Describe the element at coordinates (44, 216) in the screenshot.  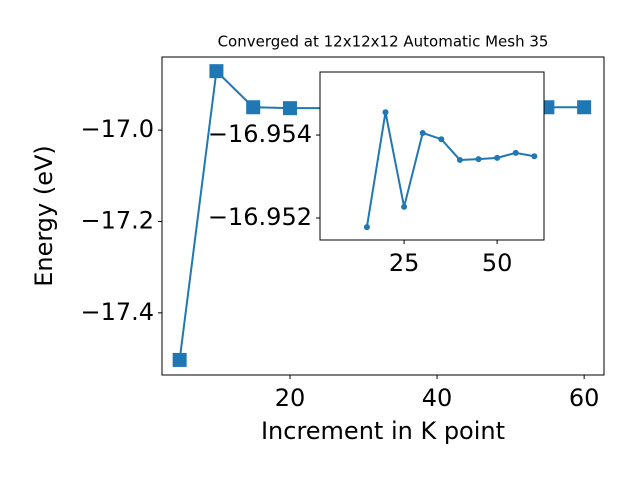
I see `y-axis-label: Energy (eV)` at that location.